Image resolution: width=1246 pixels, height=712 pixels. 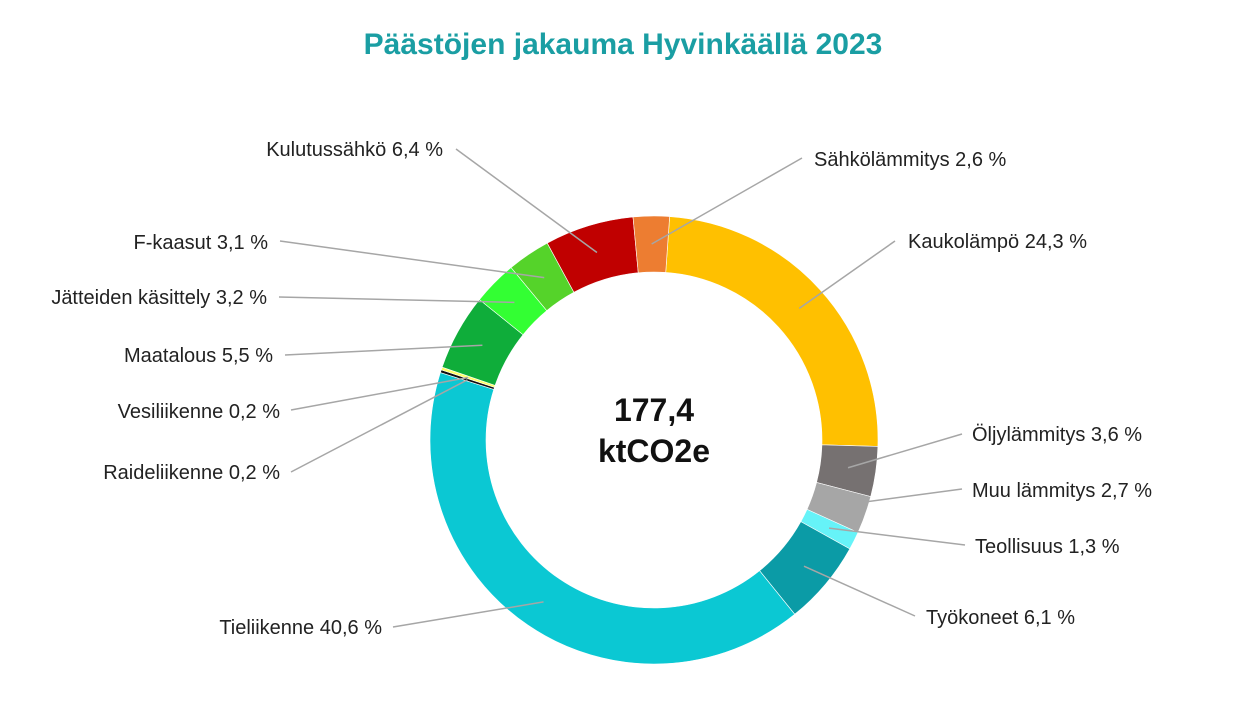 I want to click on leader-vesiliikenne, so click(x=379, y=393).